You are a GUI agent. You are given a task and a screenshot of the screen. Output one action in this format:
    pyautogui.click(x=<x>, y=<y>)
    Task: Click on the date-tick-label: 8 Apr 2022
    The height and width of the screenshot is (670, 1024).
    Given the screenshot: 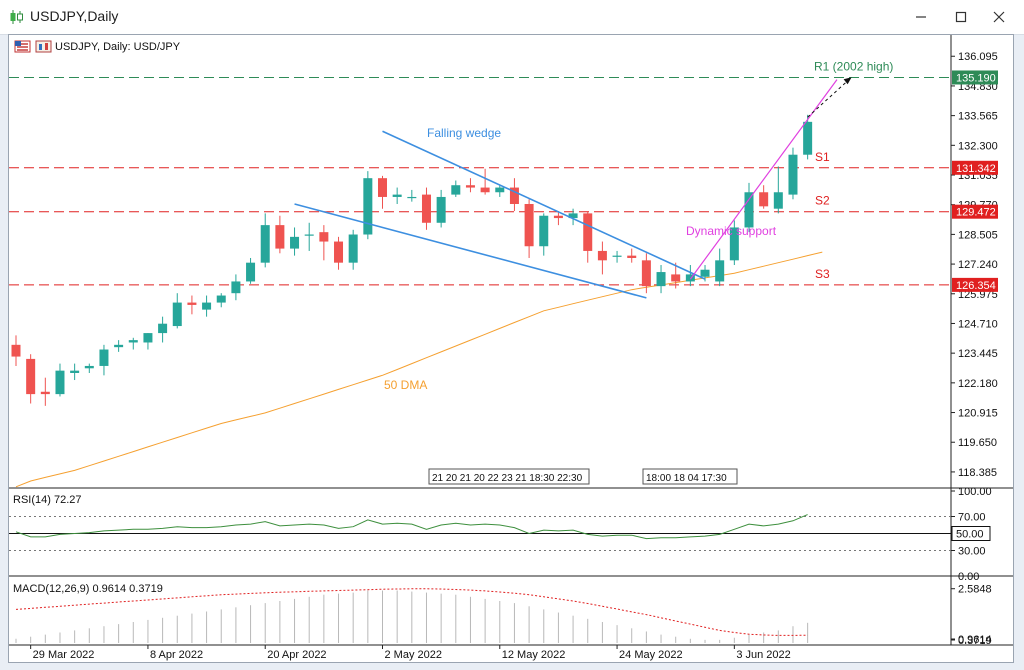 What is the action you would take?
    pyautogui.click(x=176, y=655)
    